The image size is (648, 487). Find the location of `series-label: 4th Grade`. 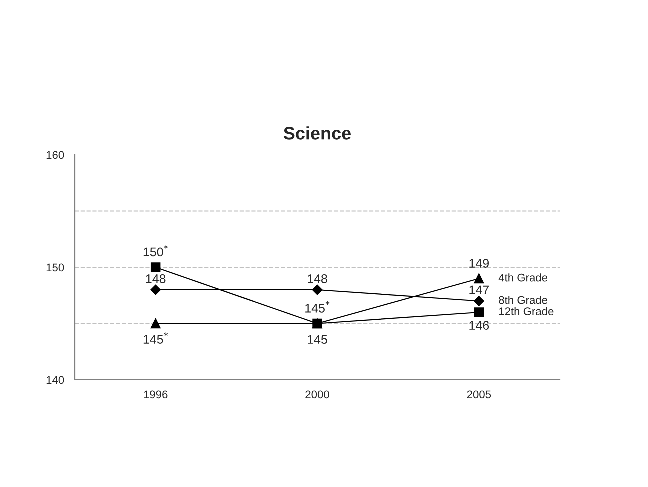

series-label: 4th Grade is located at coordinates (523, 278).